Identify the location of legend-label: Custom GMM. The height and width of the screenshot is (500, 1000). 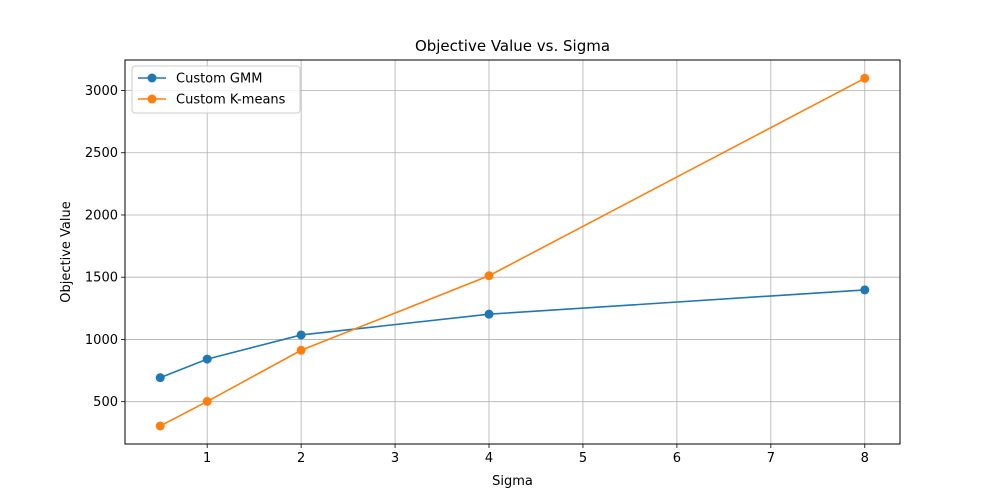
(219, 79).